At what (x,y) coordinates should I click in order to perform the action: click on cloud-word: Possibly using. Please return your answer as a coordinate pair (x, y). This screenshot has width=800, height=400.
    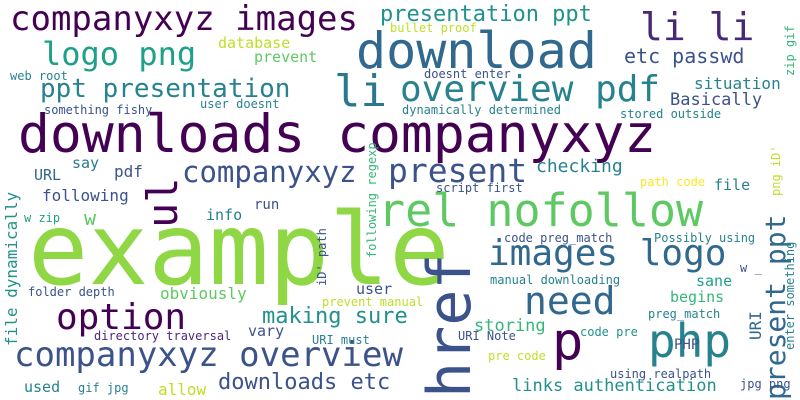
    Looking at the image, I should click on (705, 238).